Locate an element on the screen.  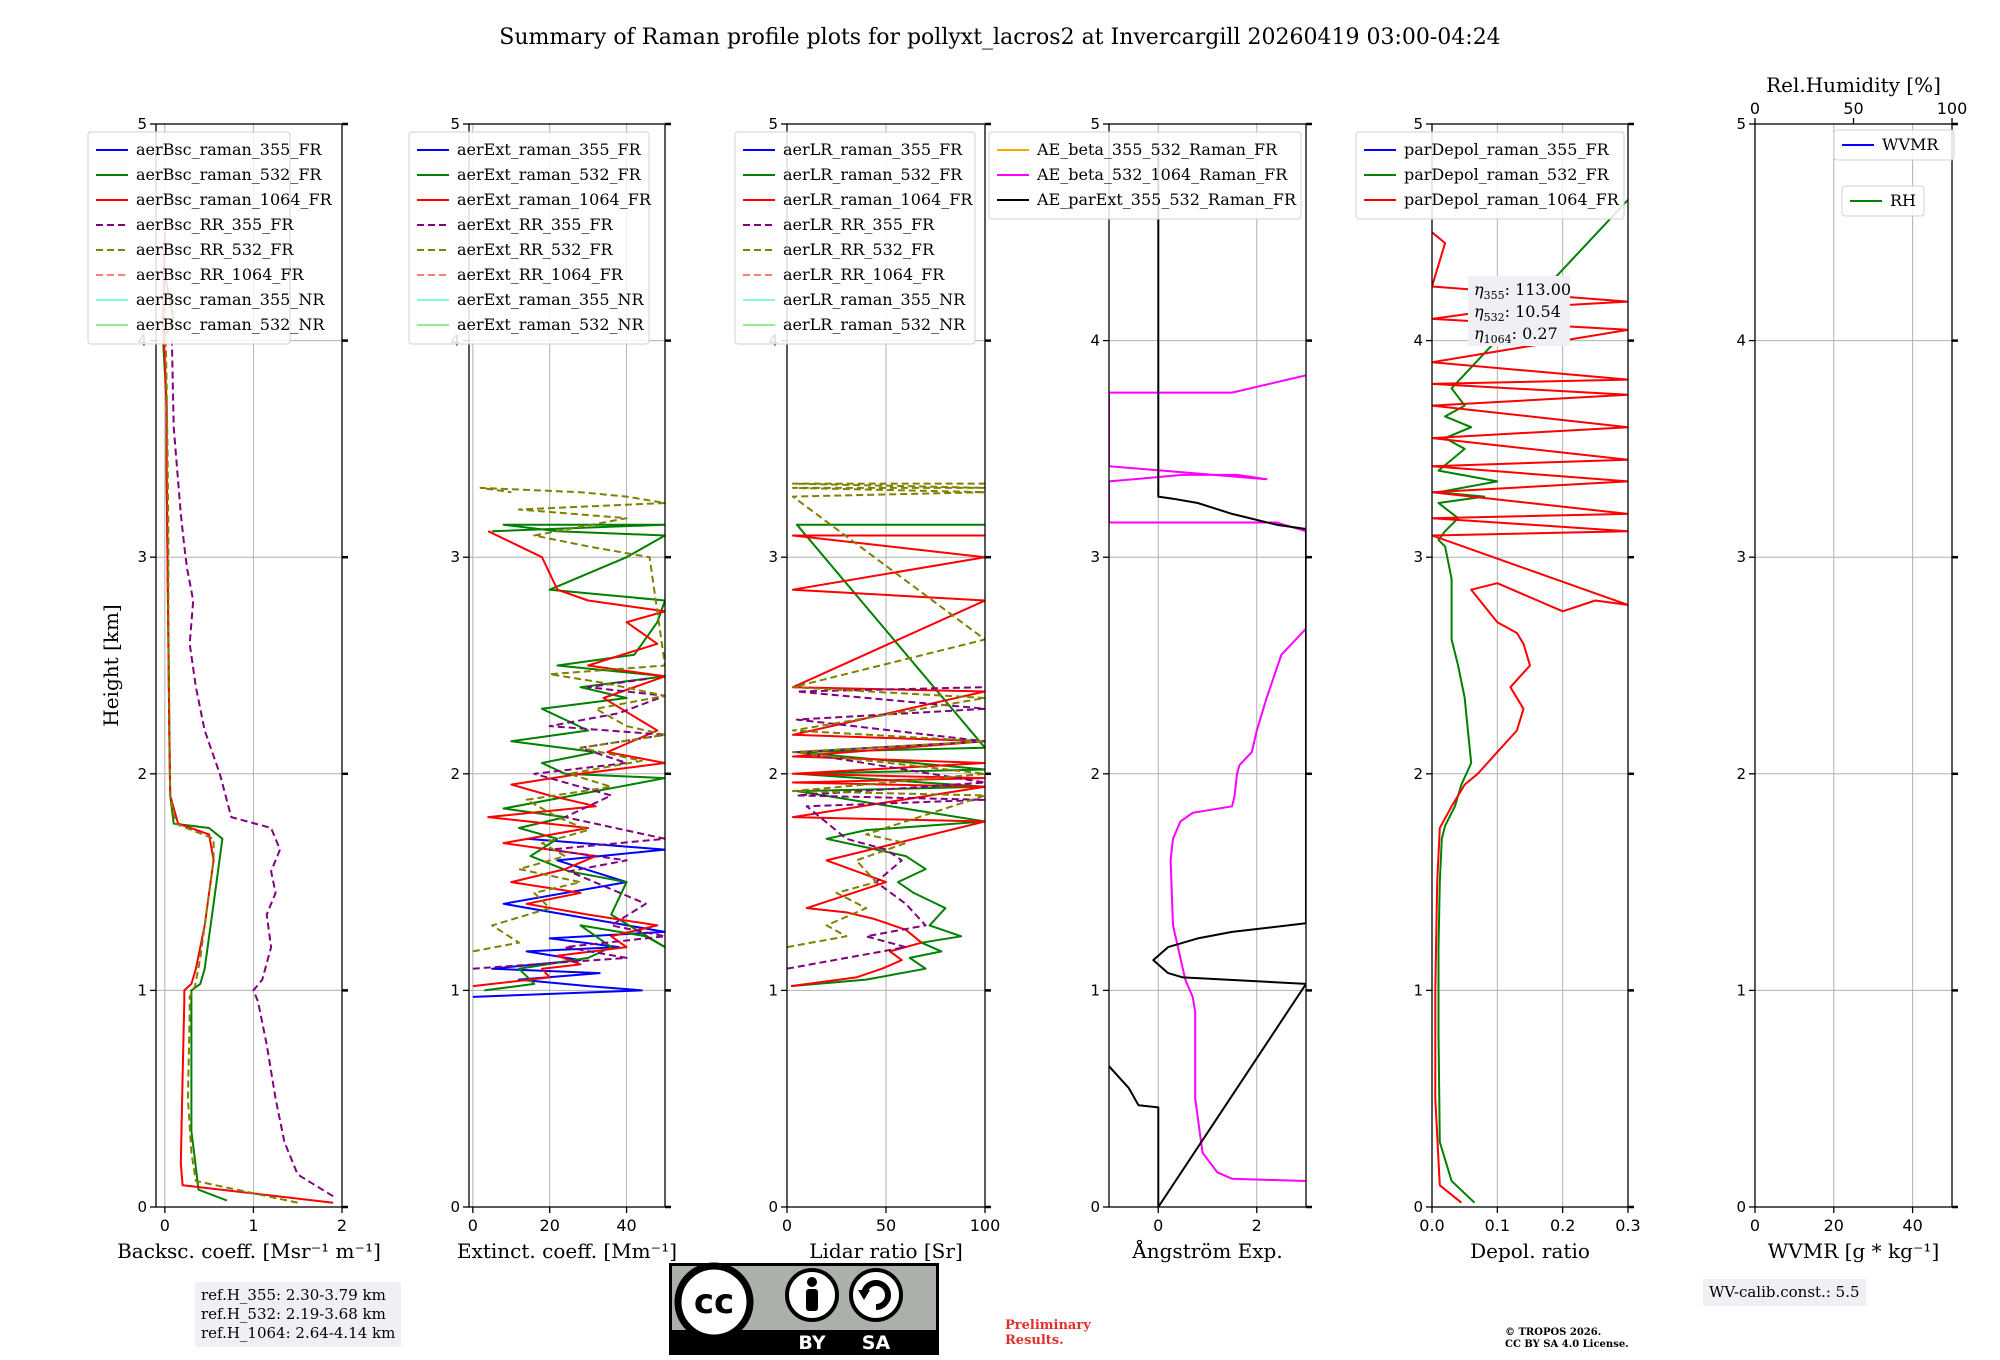
wv-calibration-box: WV-calib.const.: 5.5 is located at coordinates (1784, 1292).